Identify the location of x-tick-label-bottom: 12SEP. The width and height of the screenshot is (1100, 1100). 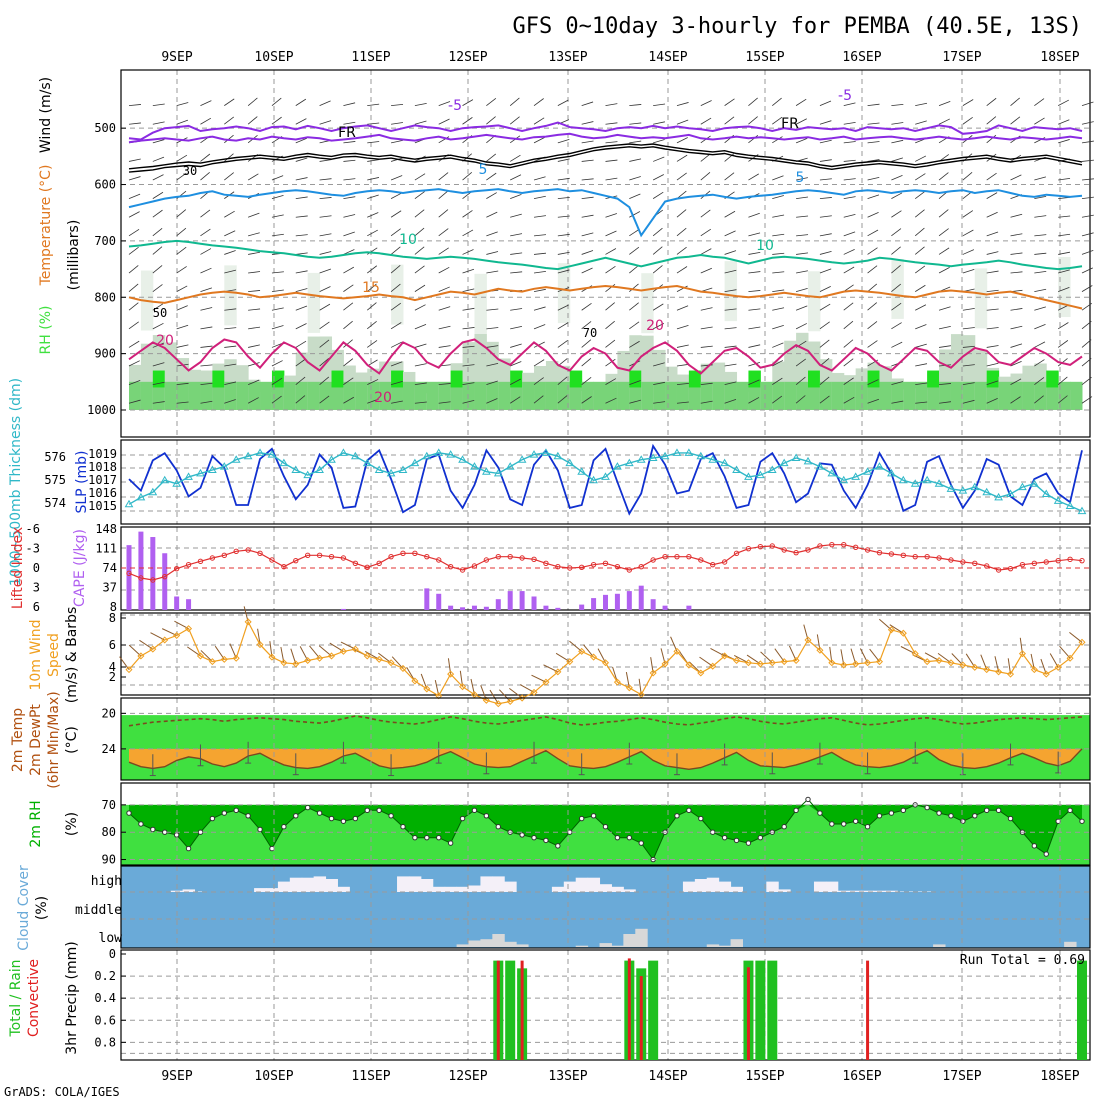
(467, 1076).